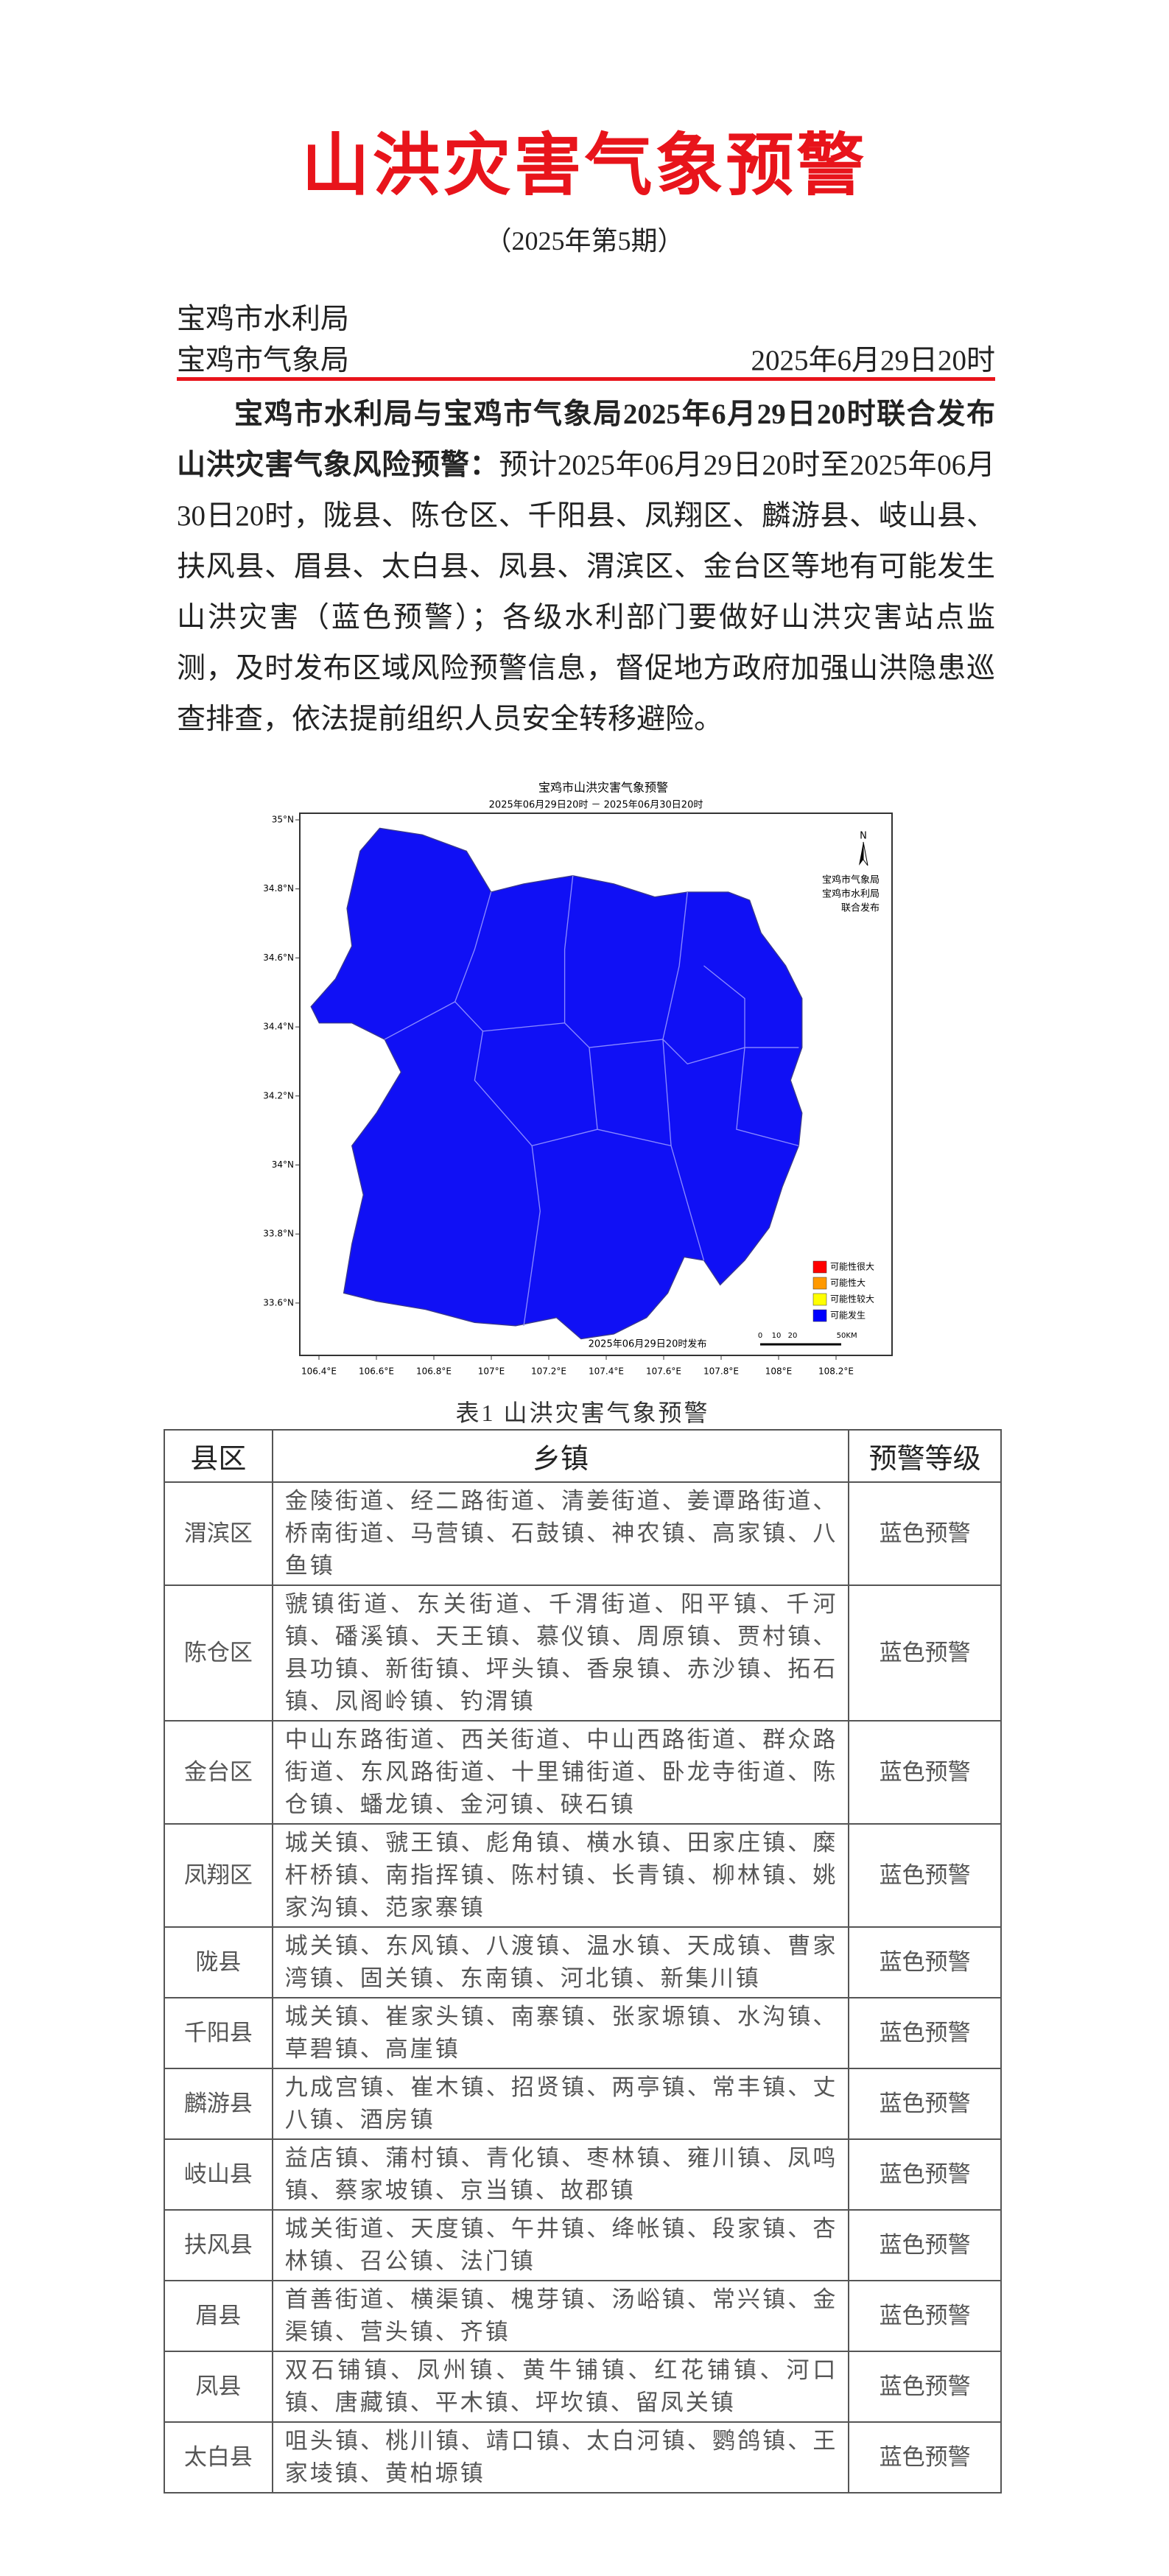 The image size is (1169, 2576). What do you see at coordinates (852, 1299) in the screenshot?
I see `legend-label: 可能性较大` at bounding box center [852, 1299].